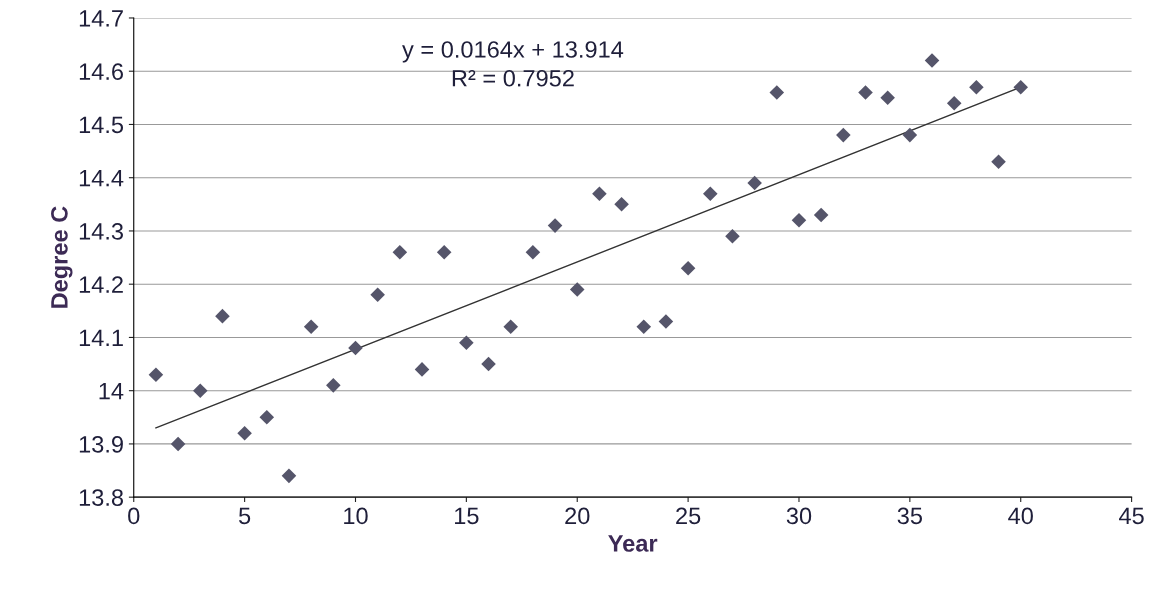  I want to click on annotation: R² = 0.7952, so click(513, 78).